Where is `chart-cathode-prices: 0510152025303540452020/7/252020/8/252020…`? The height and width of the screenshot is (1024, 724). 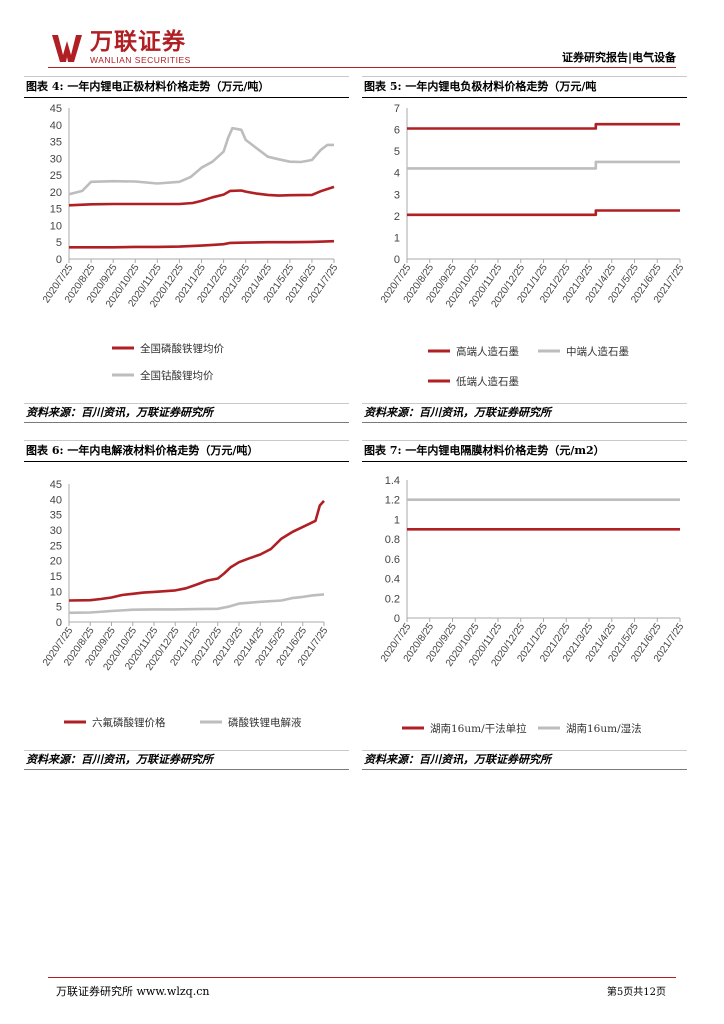
chart-cathode-prices: 0510152025303540452020/7/252020/8/252020… is located at coordinates (191, 242).